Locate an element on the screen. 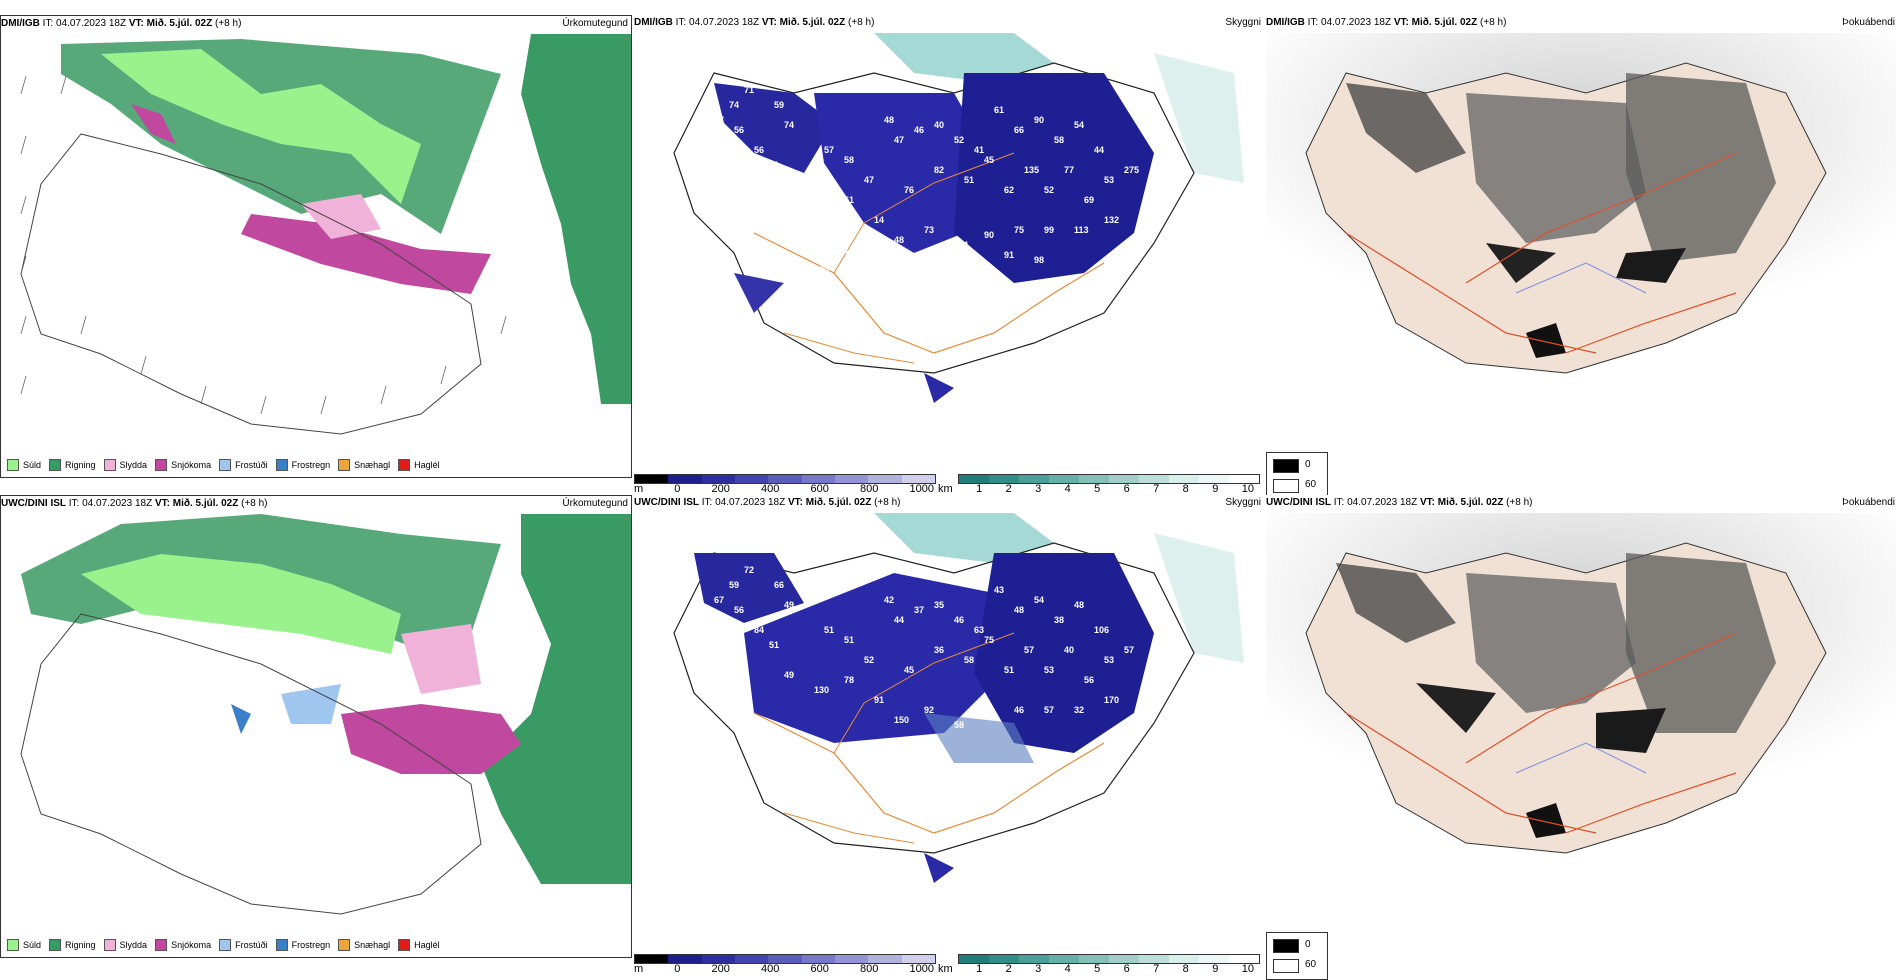  legend-item: Haglél is located at coordinates (419, 465).